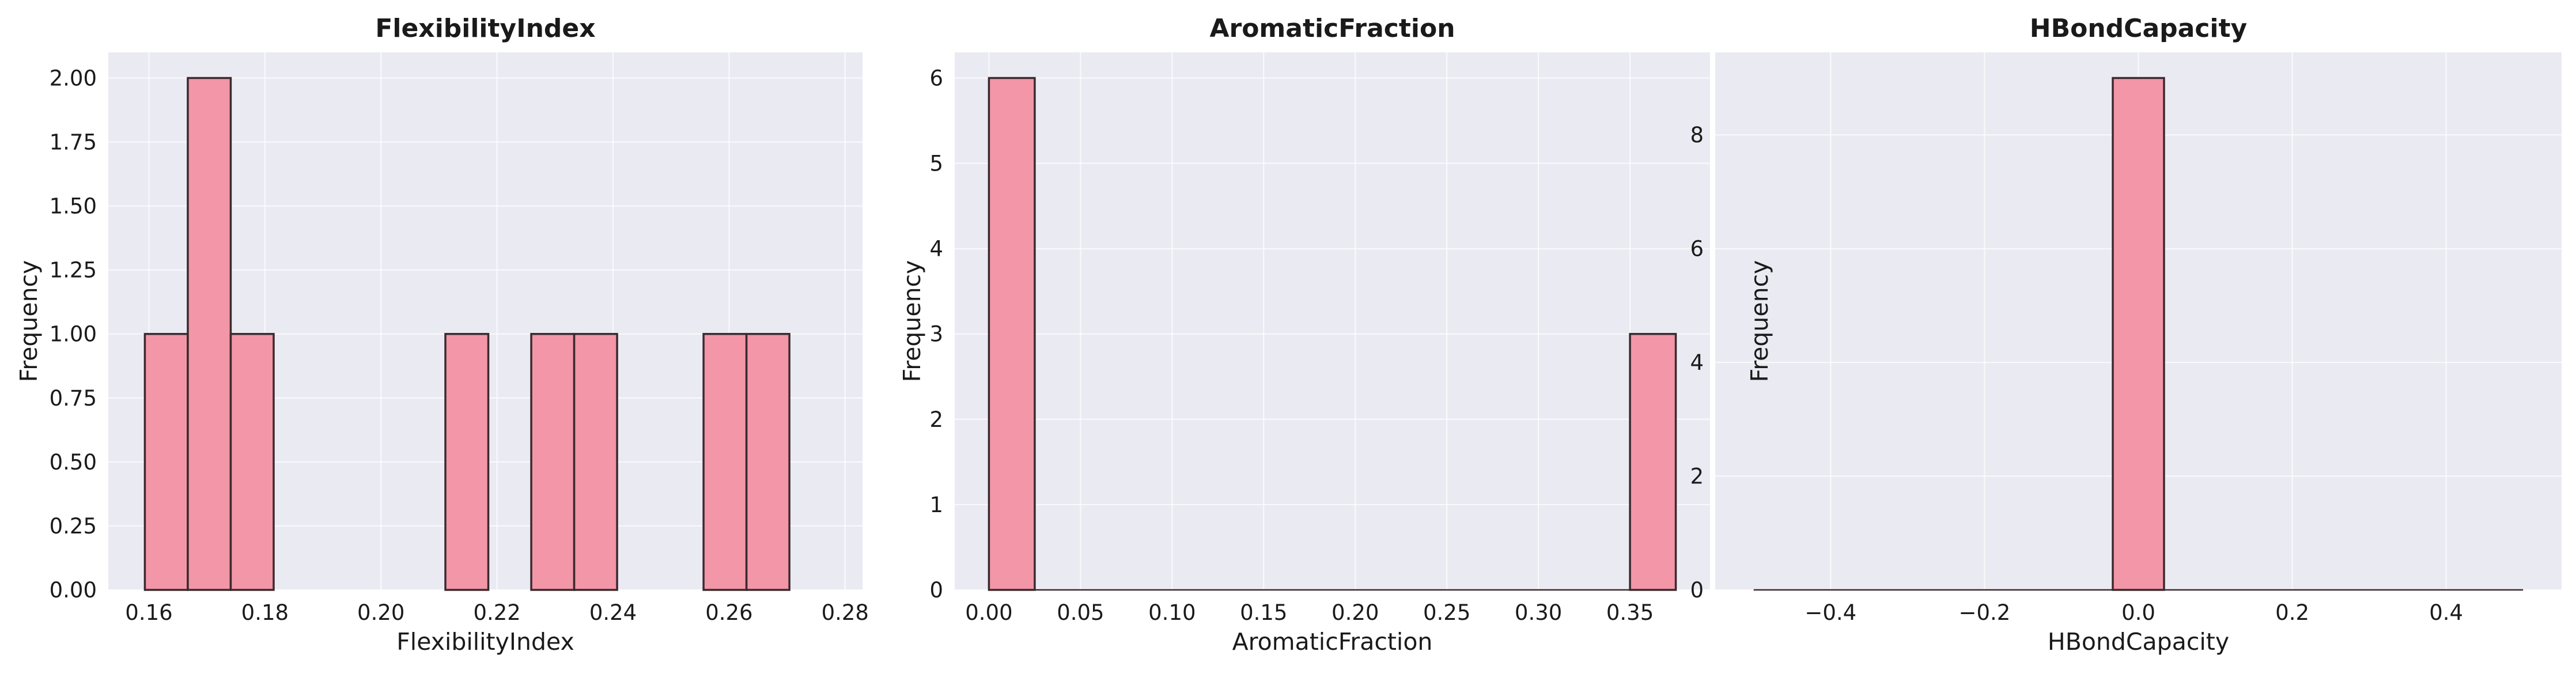  What do you see at coordinates (936, 334) in the screenshot?
I see `y-tick-label: 3` at bounding box center [936, 334].